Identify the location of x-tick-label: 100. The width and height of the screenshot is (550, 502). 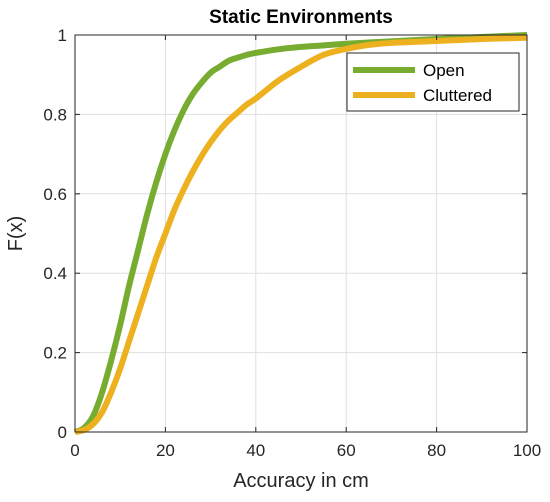
(527, 450).